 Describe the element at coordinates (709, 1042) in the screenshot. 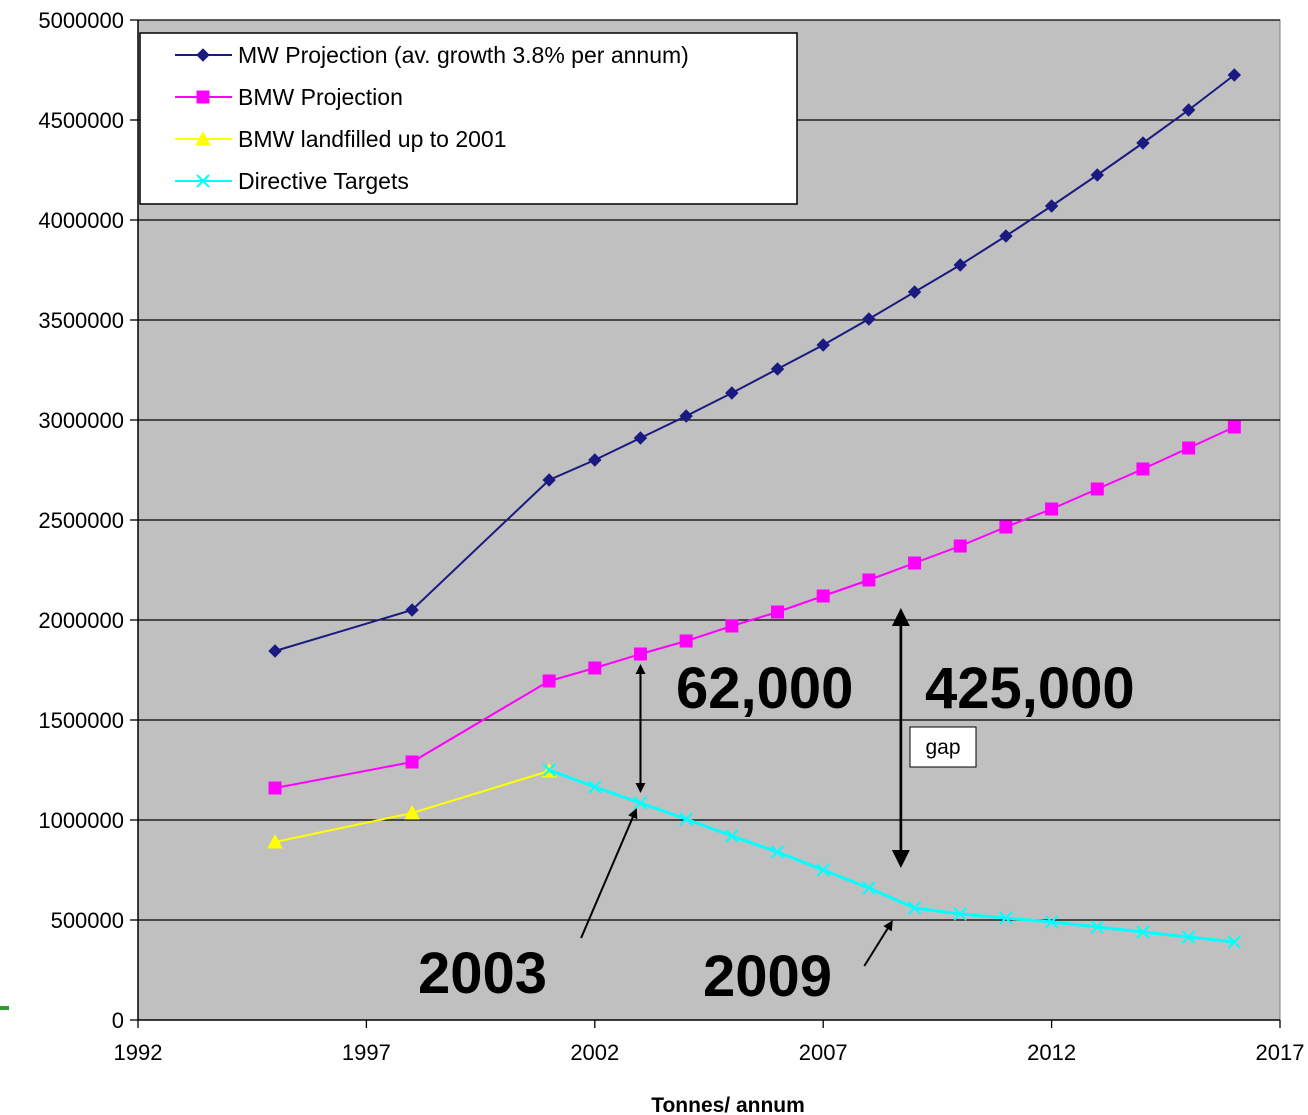

I see `x-axis-ticks: 1992 1997 2002 2007 2012 2017` at that location.